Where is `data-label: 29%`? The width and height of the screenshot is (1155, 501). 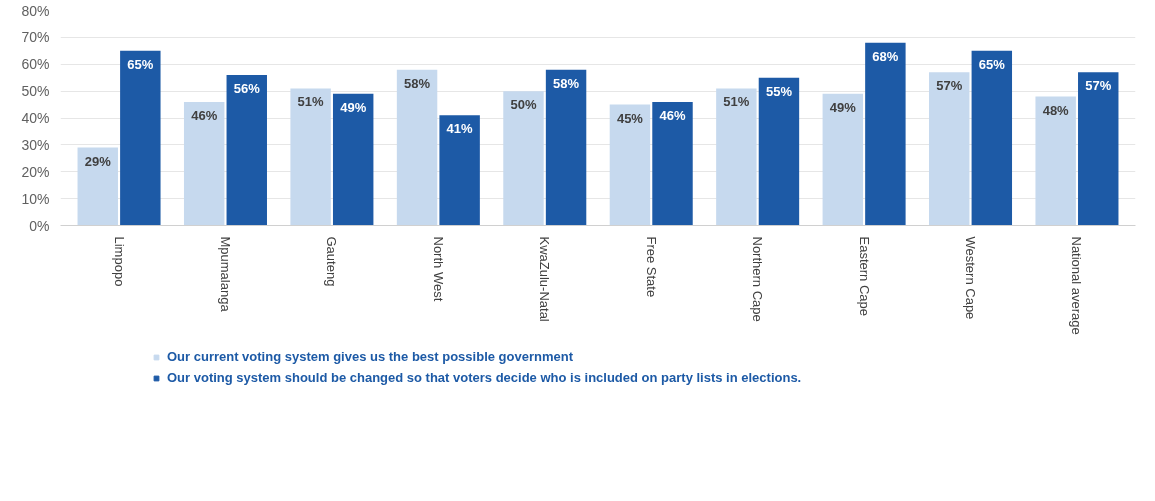 data-label: 29% is located at coordinates (98, 161).